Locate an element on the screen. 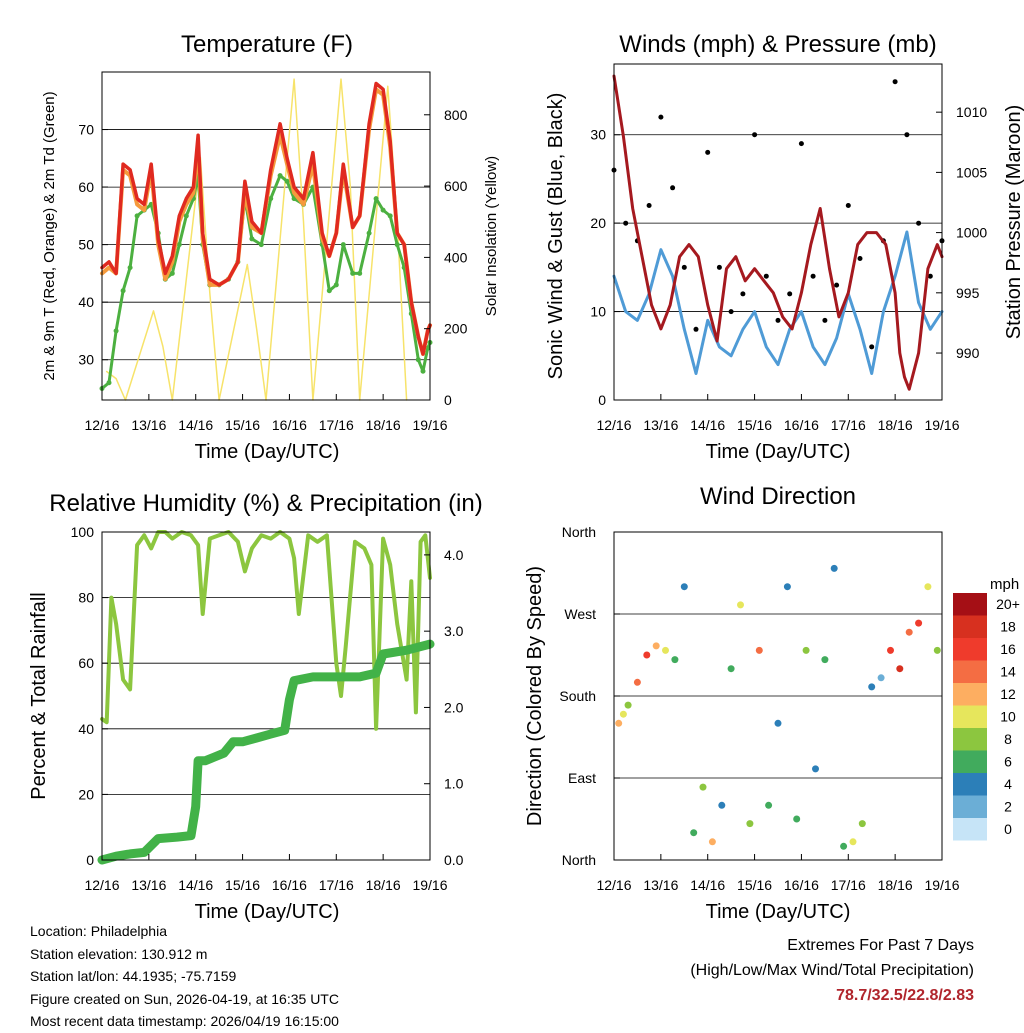 The height and width of the screenshot is (1033, 1024). y-tick-label: 30 is located at coordinates (598, 135).